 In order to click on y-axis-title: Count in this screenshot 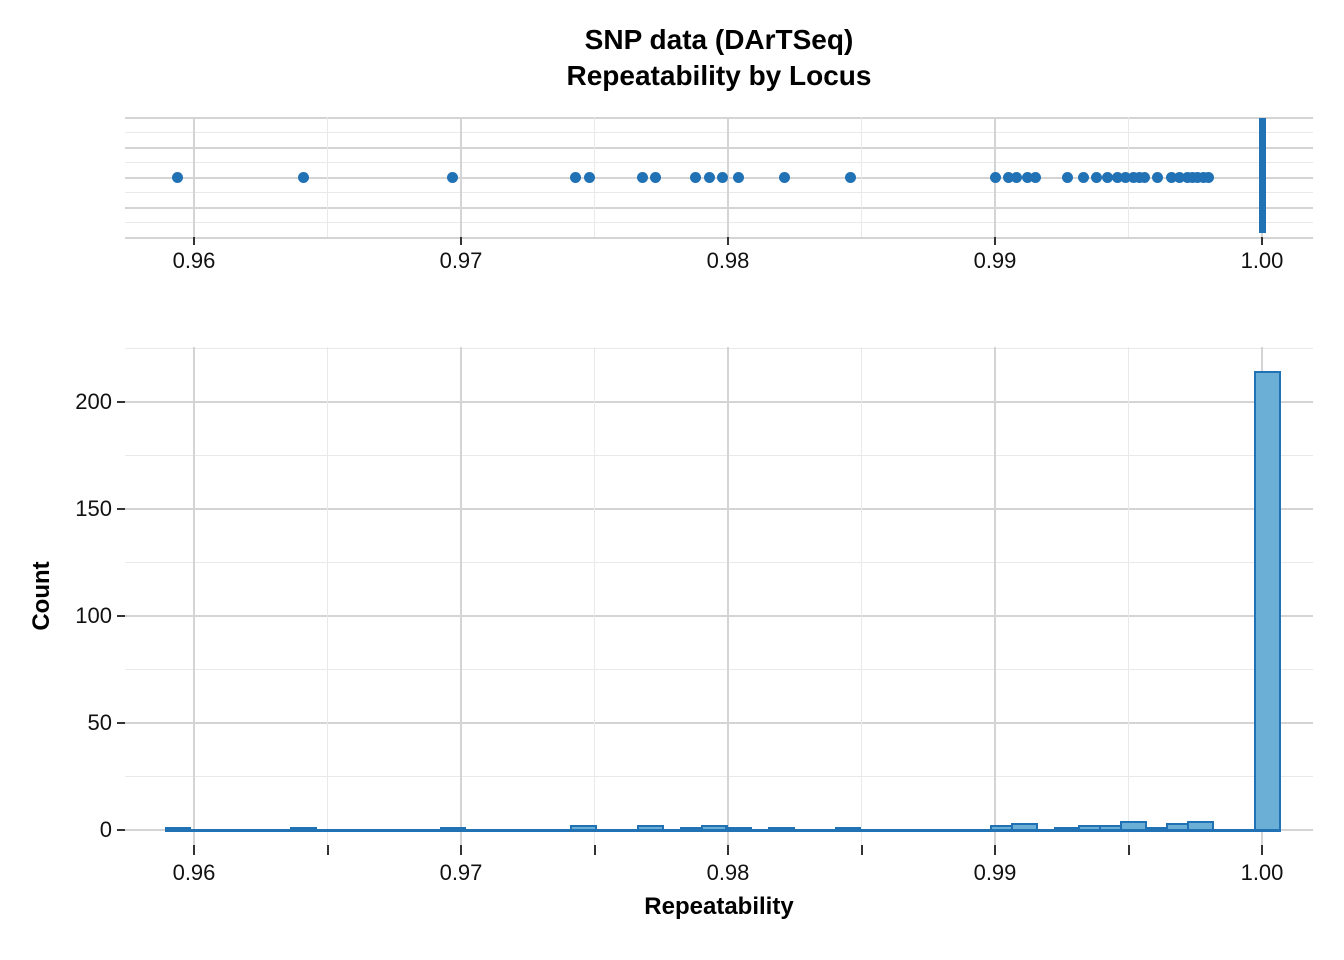, I will do `click(41, 596)`.